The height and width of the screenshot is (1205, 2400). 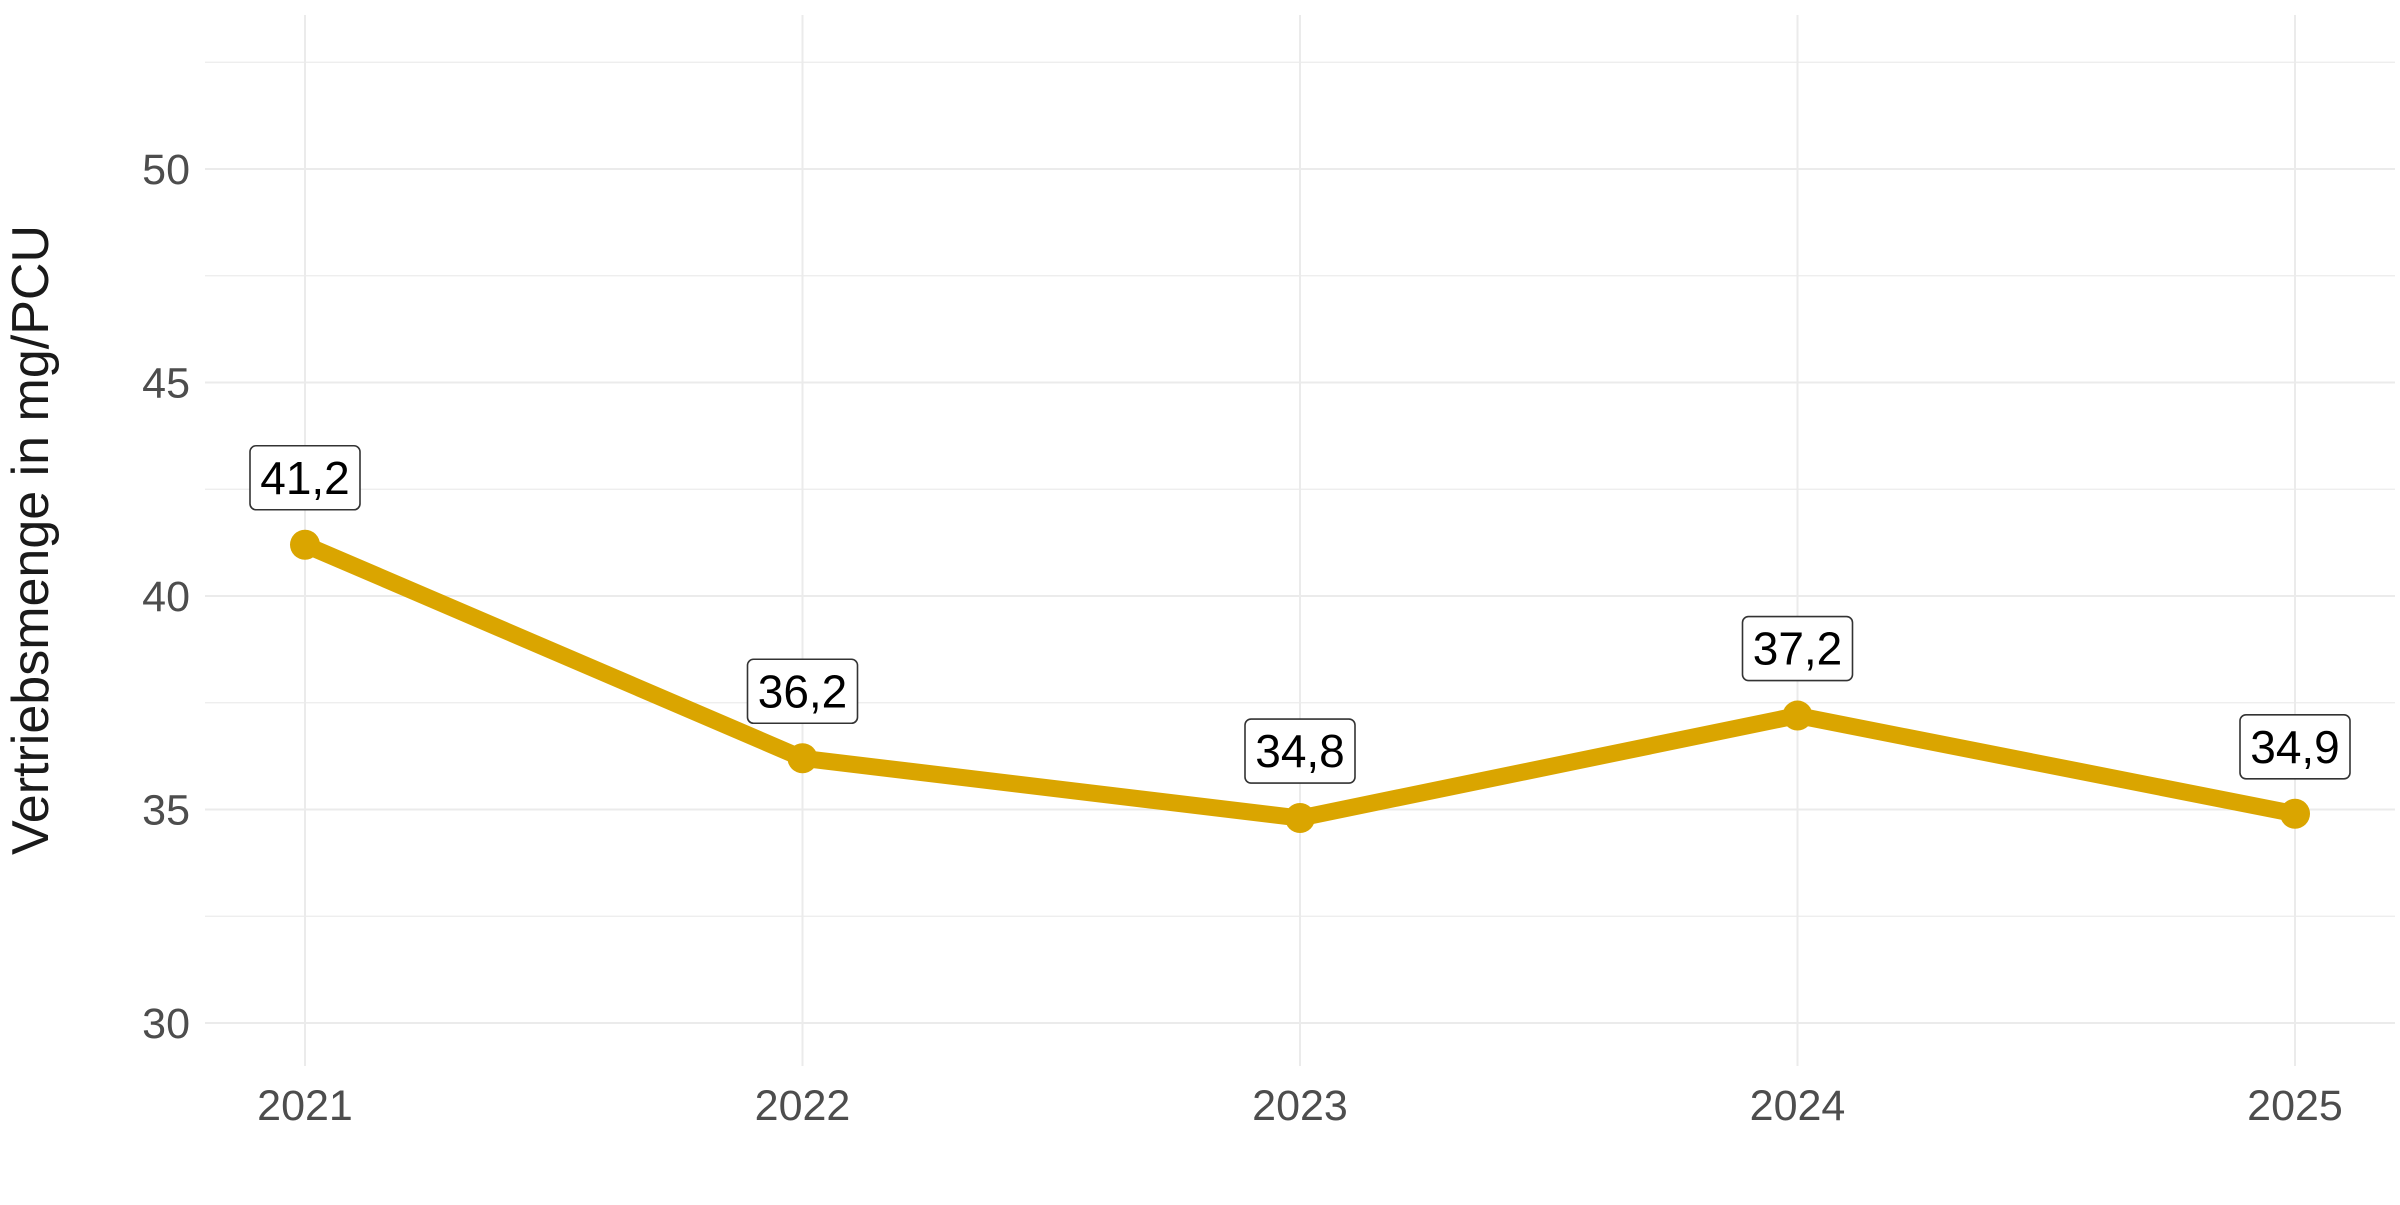 I want to click on data-label-text: 36,2, so click(x=803, y=691).